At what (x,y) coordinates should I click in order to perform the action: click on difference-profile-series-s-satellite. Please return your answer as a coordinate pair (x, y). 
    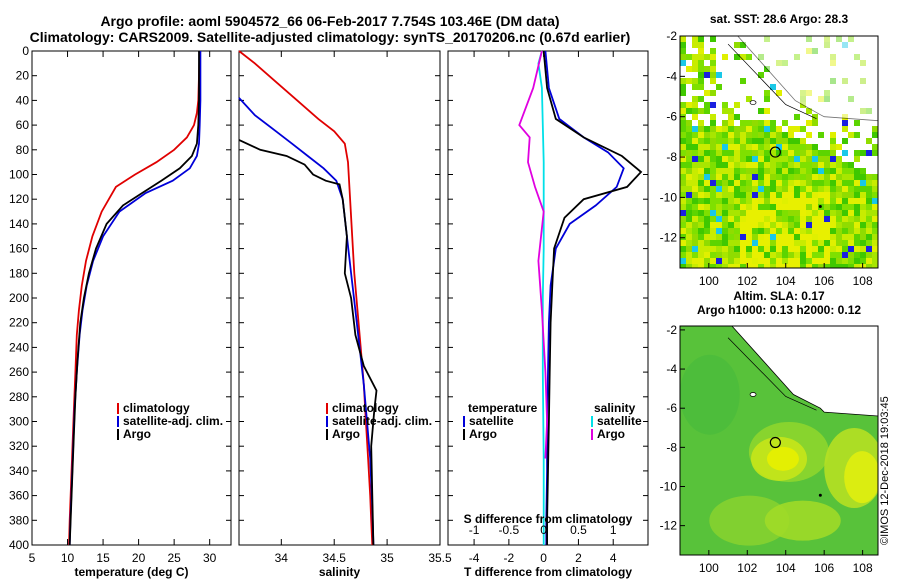
    Looking at the image, I should click on (541, 297).